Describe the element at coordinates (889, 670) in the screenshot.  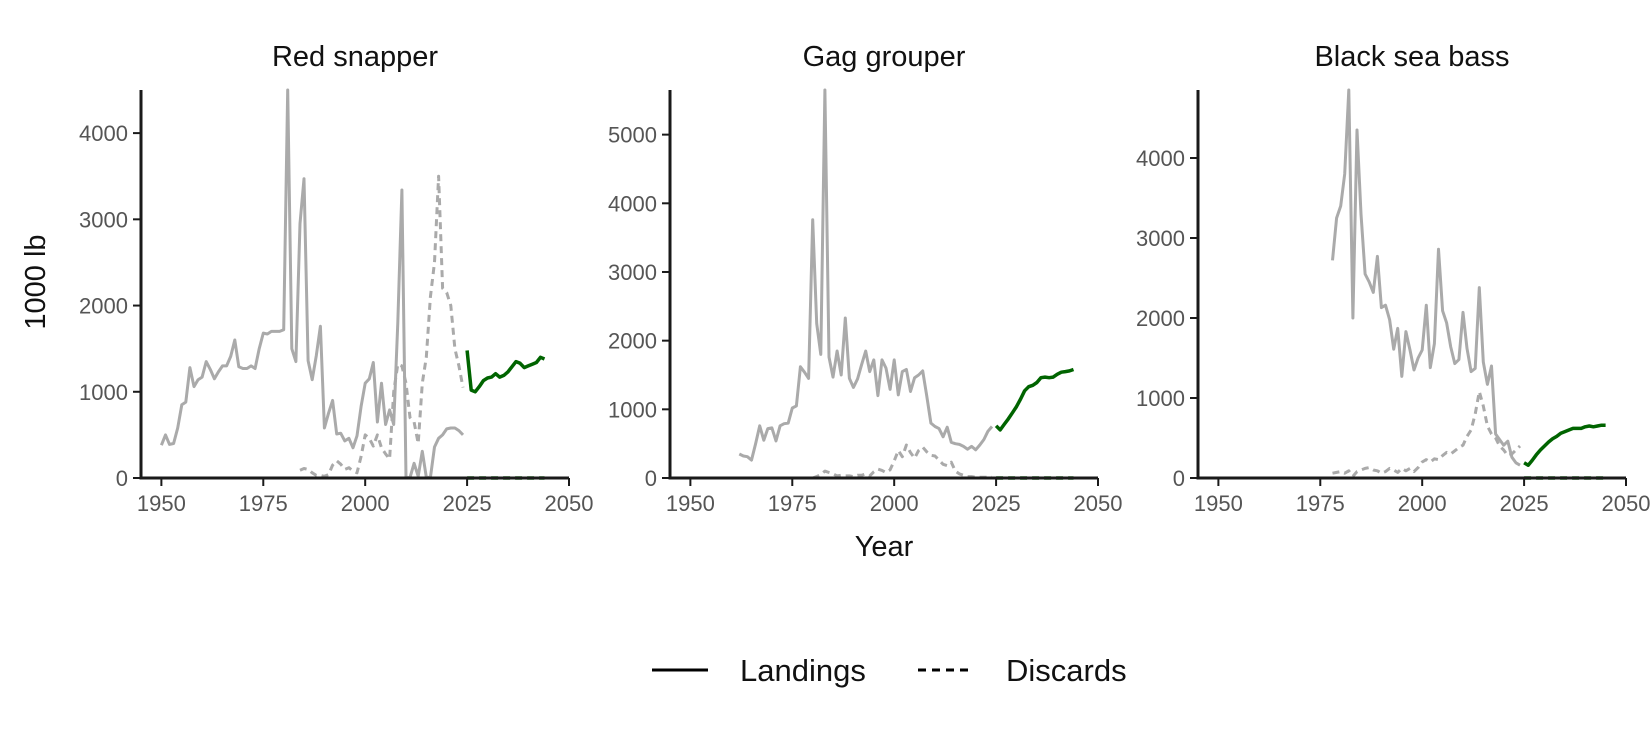
I see `legend: Landings Discards` at that location.